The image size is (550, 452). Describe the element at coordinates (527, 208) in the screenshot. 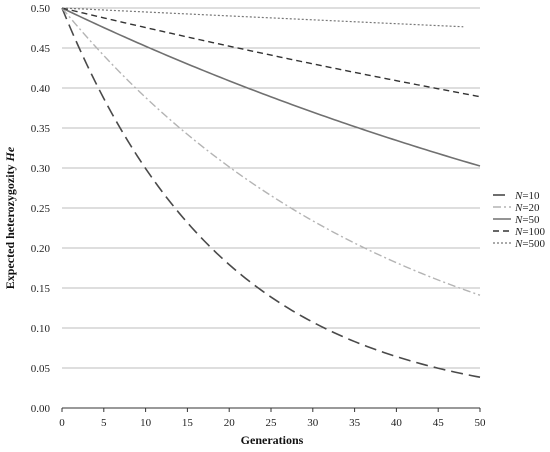

I see `legend-label-N=20: N=20` at that location.